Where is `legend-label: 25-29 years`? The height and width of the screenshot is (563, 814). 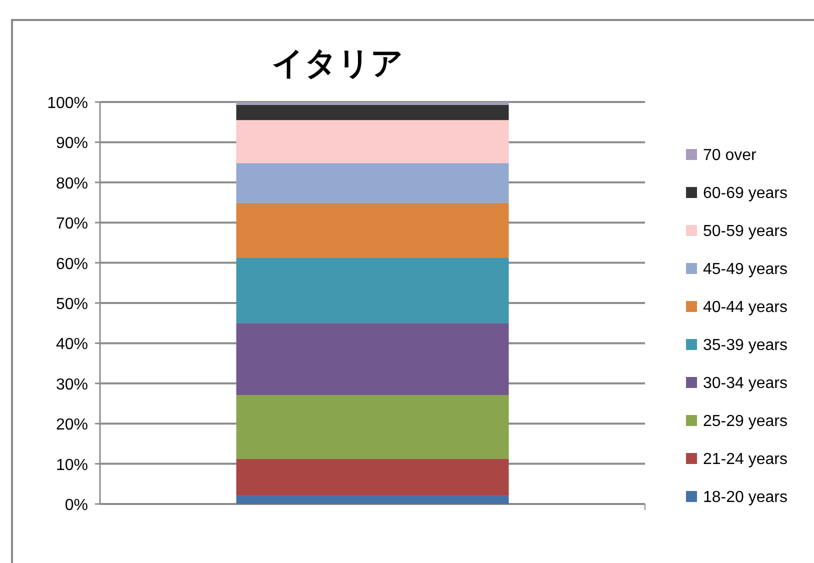
legend-label: 25-29 years is located at coordinates (745, 421).